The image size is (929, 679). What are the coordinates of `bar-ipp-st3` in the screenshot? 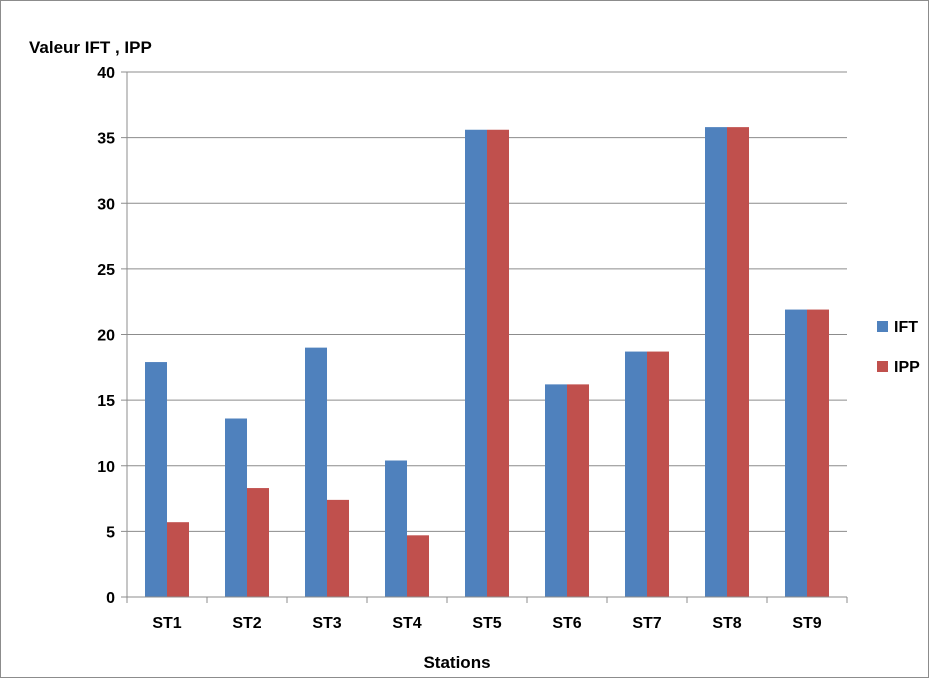 It's located at (338, 548).